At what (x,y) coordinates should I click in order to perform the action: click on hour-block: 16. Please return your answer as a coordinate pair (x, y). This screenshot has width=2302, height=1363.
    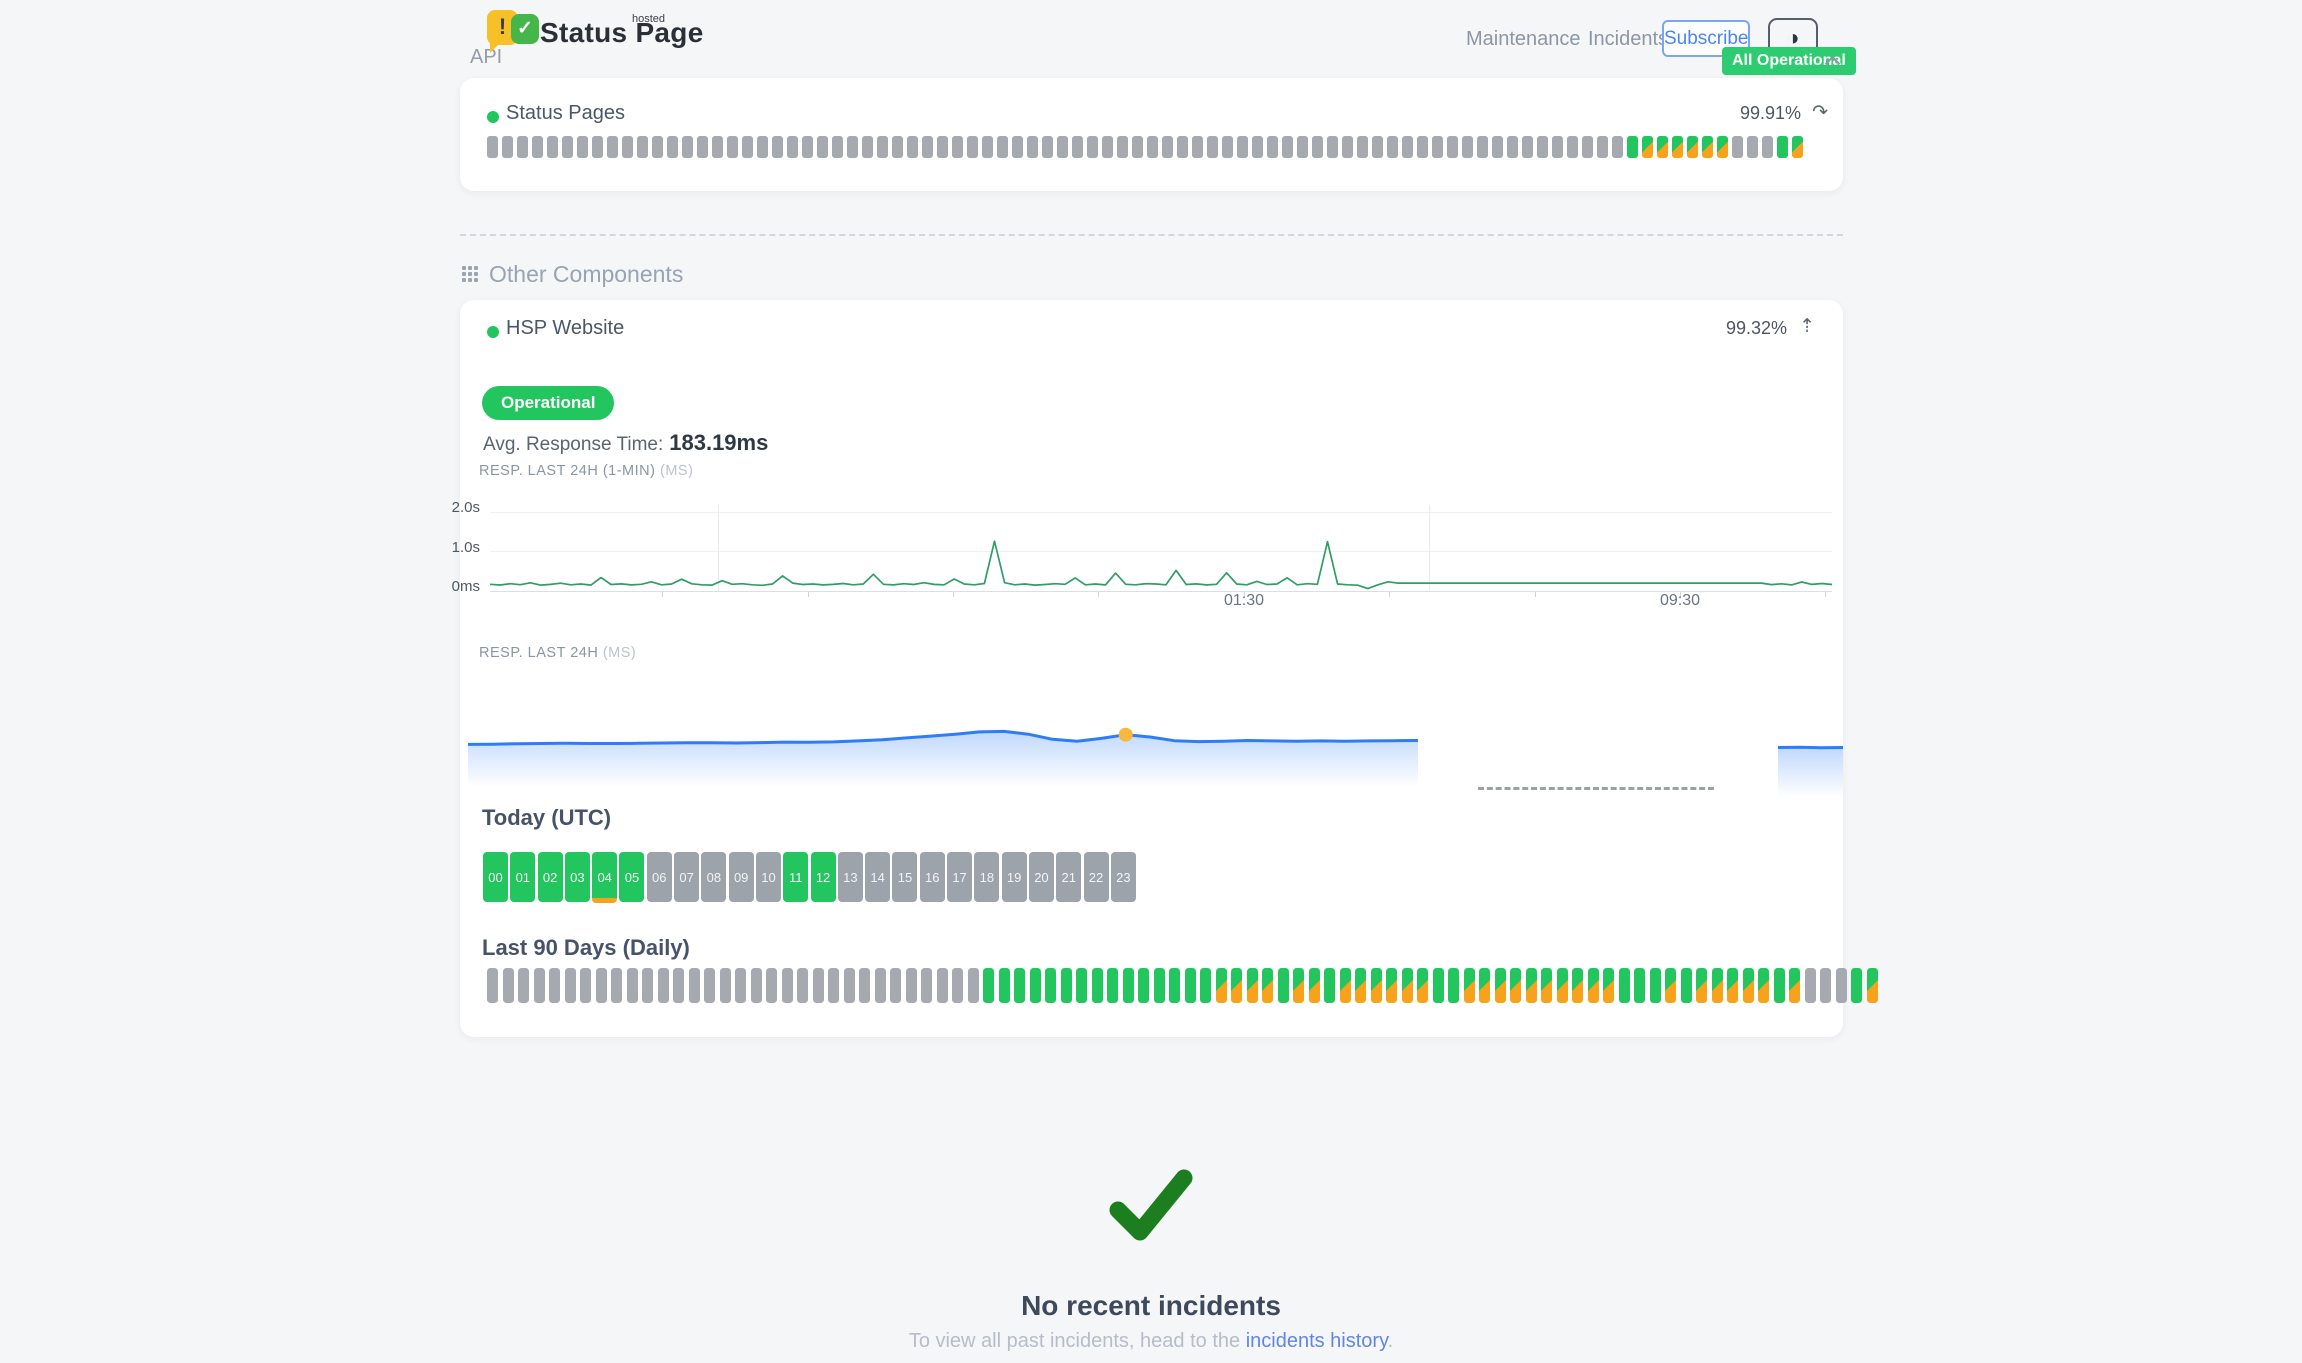
    Looking at the image, I should click on (932, 877).